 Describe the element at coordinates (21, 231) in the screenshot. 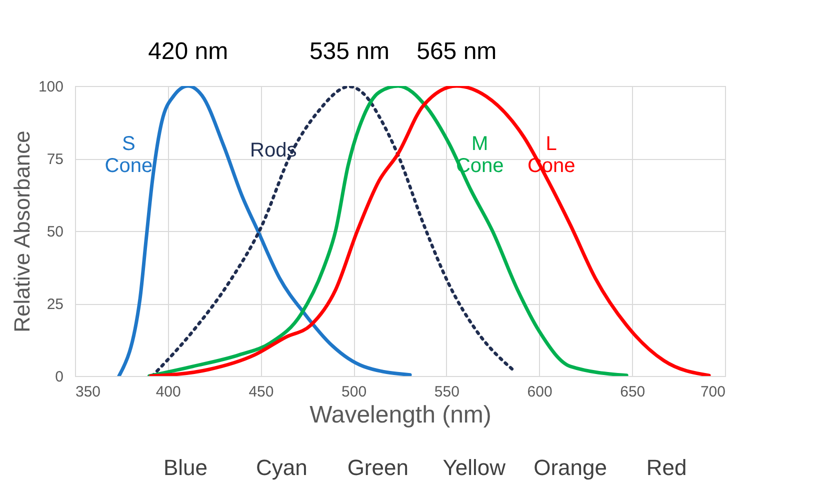

I see `y-axis-title: Relative Absorbance` at that location.